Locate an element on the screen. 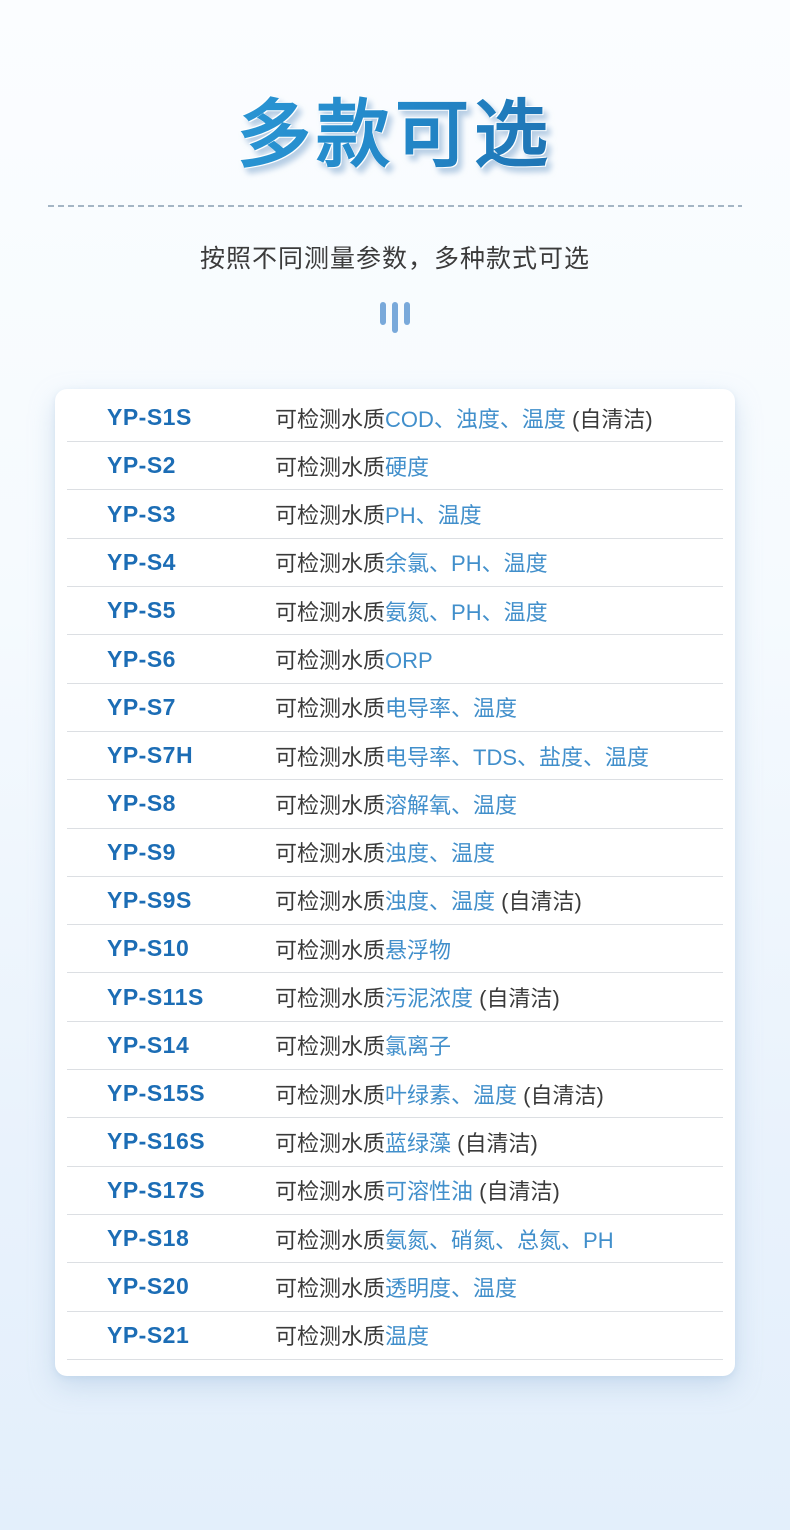  description-cell: 可检测水质氨氮、硝氮、总氮、PH is located at coordinates (444, 1239).